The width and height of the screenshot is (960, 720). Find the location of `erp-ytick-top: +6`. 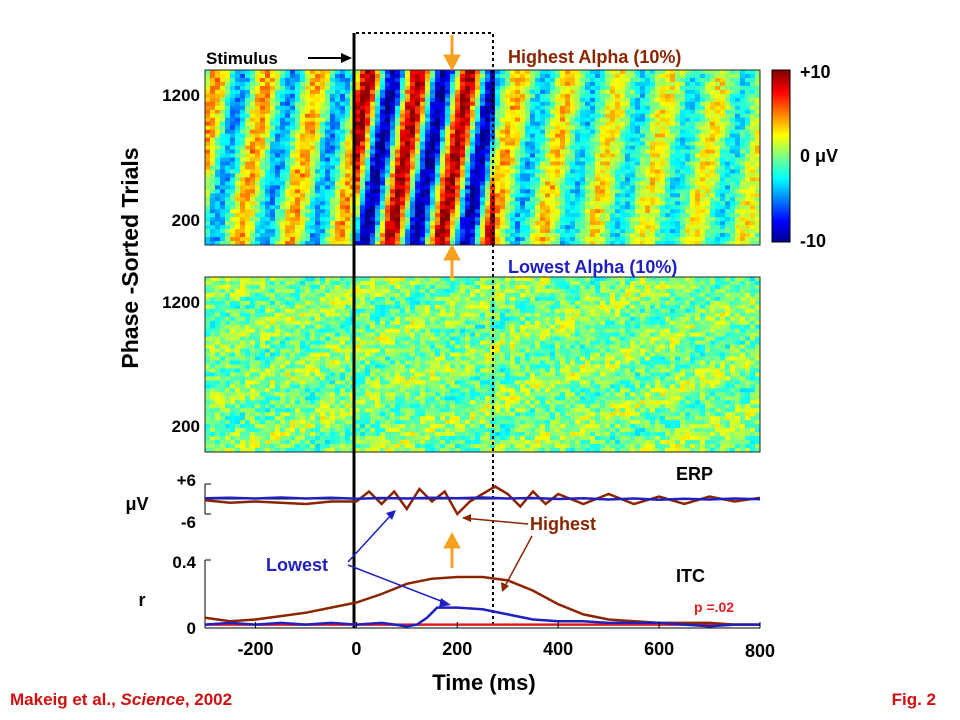

erp-ytick-top: +6 is located at coordinates (186, 480).